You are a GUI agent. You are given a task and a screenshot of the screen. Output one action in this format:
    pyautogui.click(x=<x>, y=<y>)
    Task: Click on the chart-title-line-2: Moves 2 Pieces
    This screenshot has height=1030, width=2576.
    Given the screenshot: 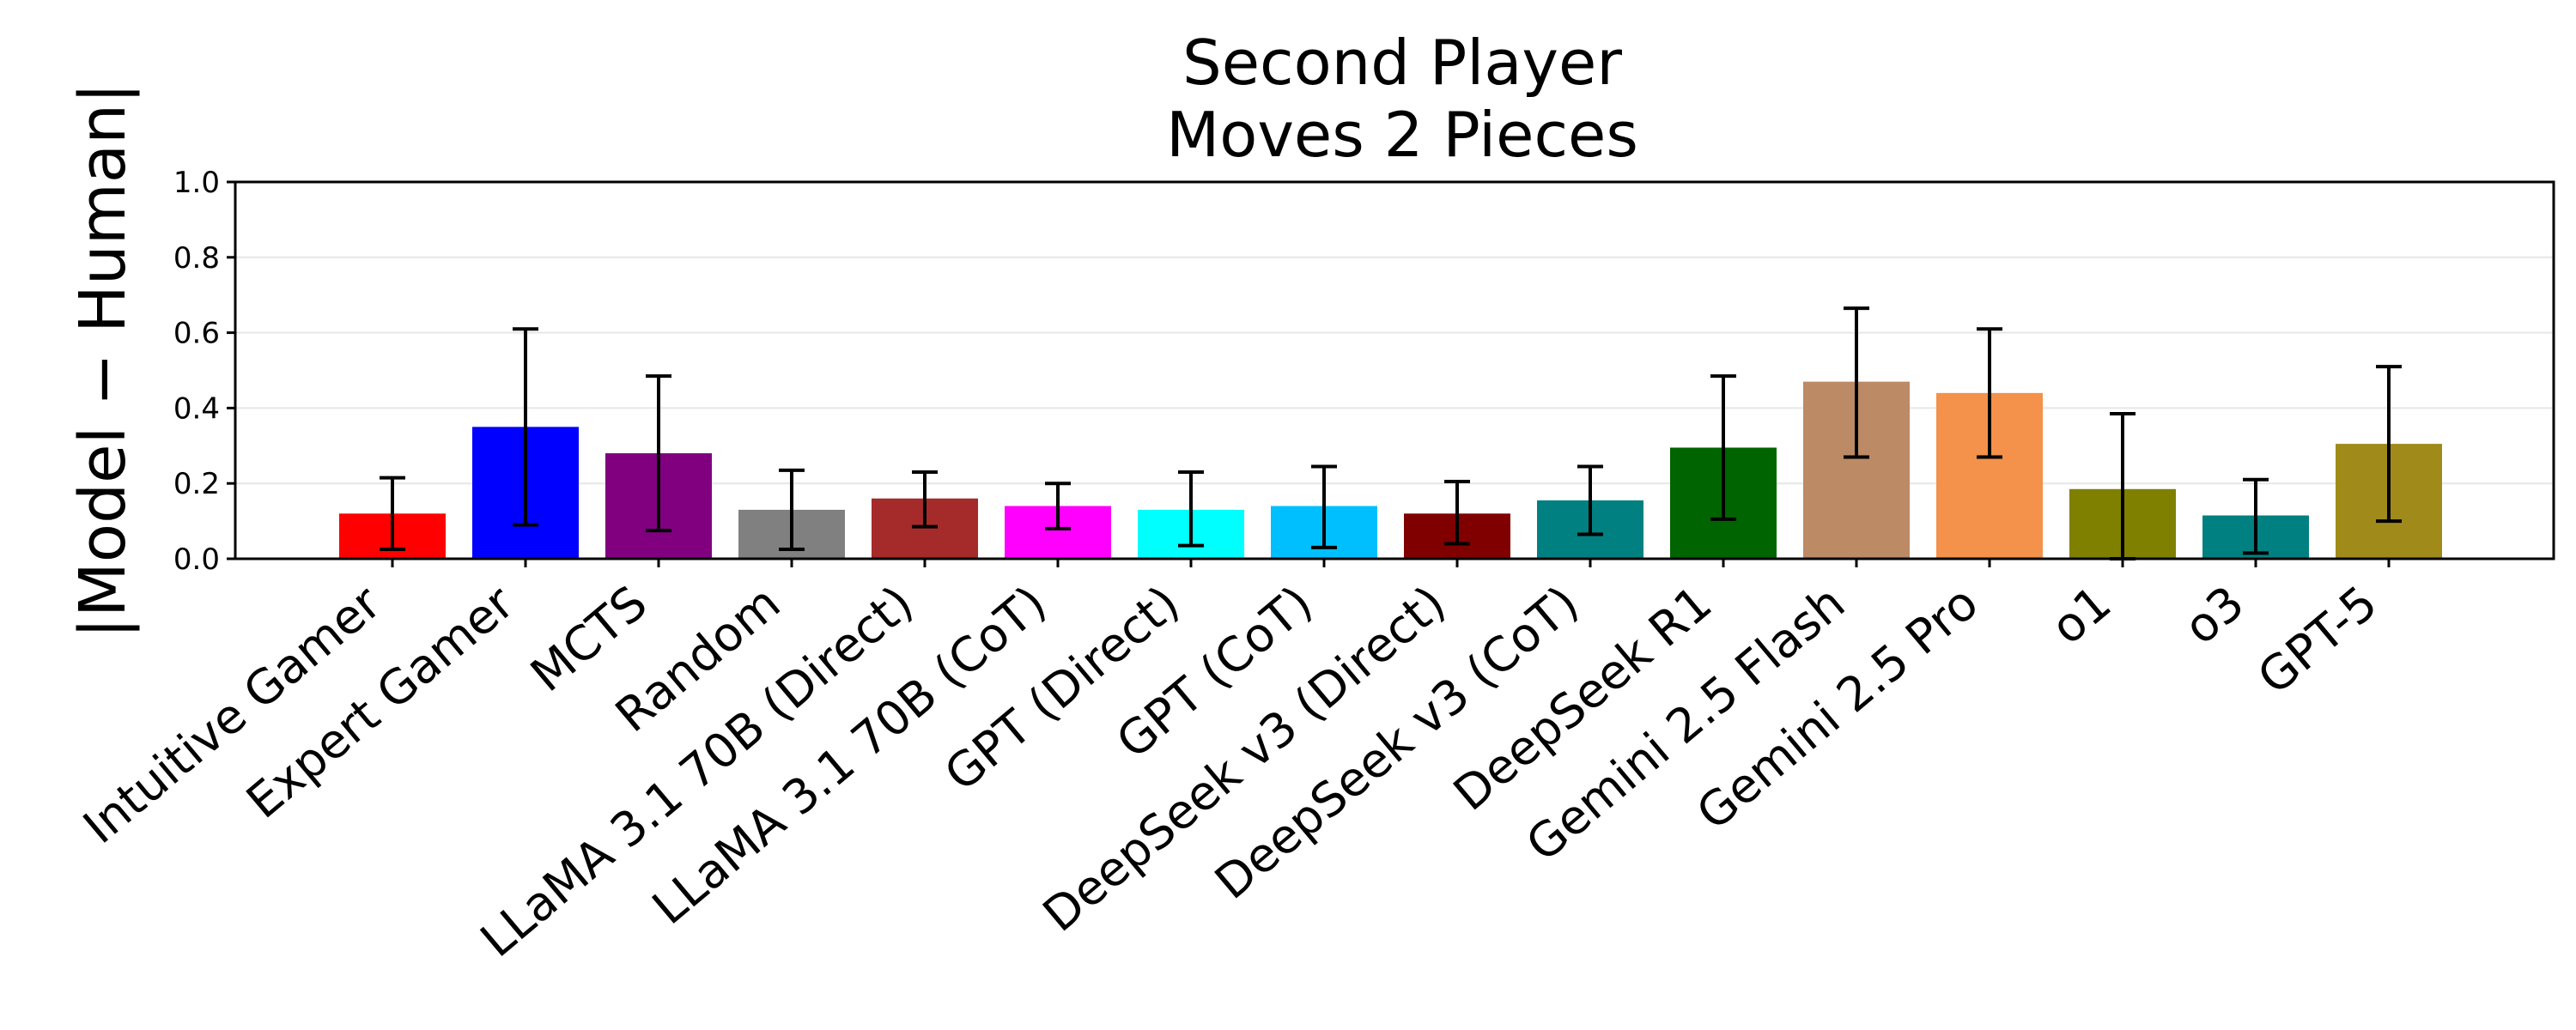 What is the action you would take?
    pyautogui.click(x=1402, y=135)
    